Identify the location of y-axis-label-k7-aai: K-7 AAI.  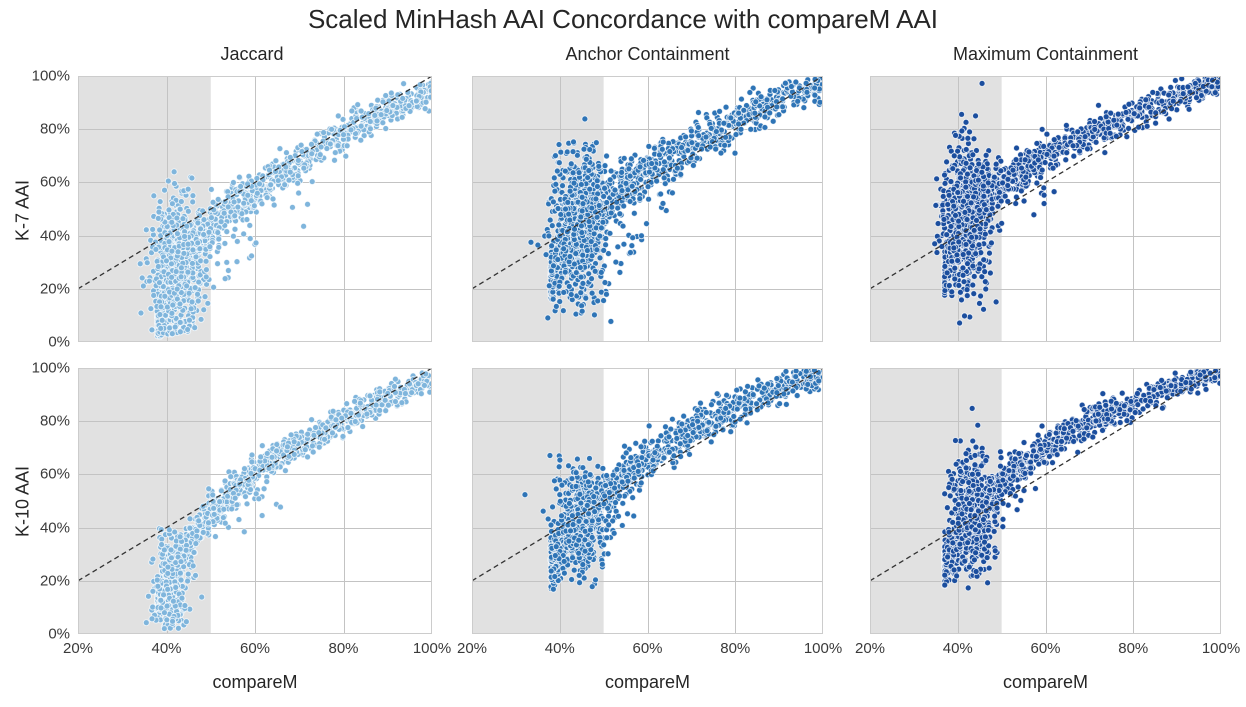
(22, 210).